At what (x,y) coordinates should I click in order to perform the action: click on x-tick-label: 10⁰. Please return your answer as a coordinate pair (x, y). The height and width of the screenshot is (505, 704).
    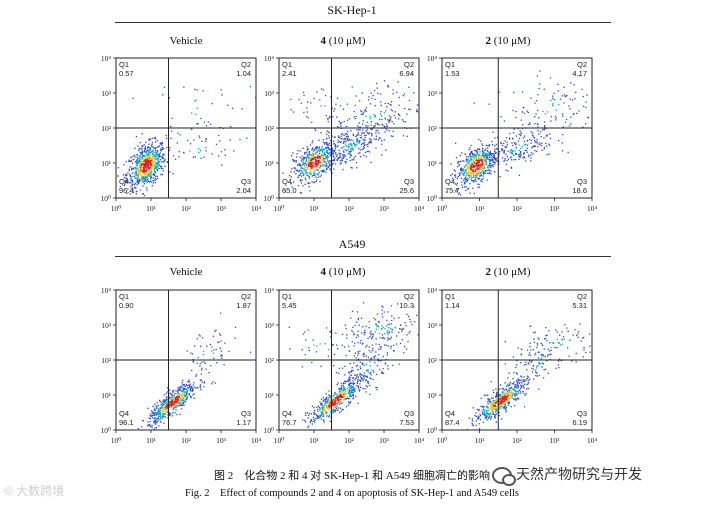
    Looking at the image, I should click on (442, 440).